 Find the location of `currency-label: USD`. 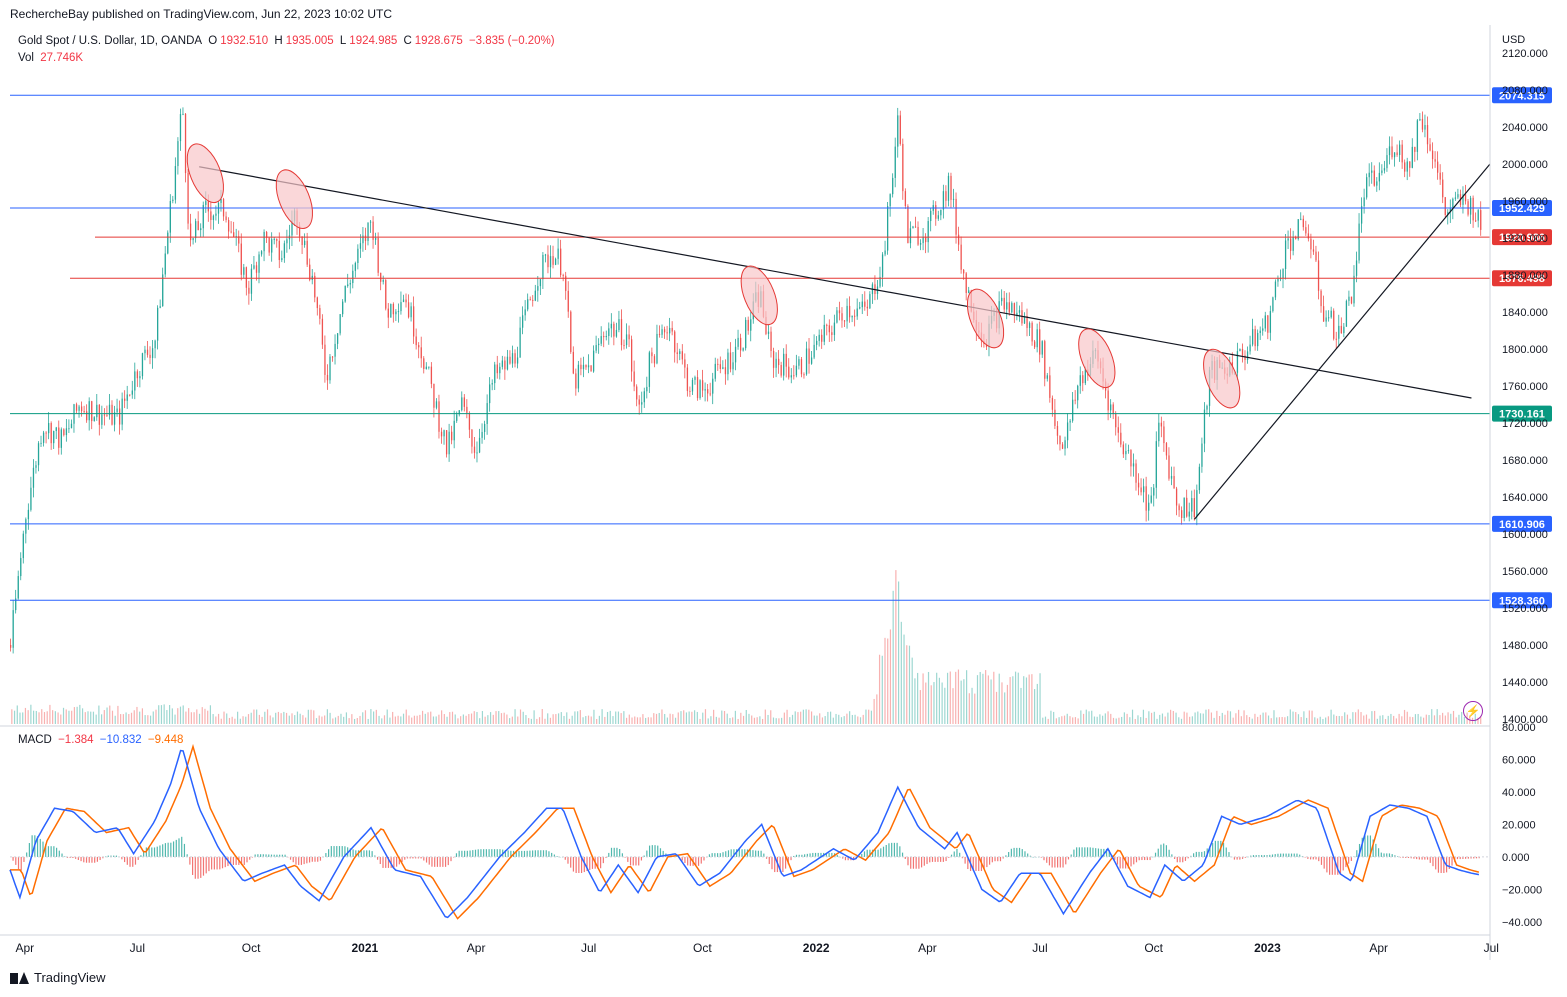

currency-label: USD is located at coordinates (1514, 40).